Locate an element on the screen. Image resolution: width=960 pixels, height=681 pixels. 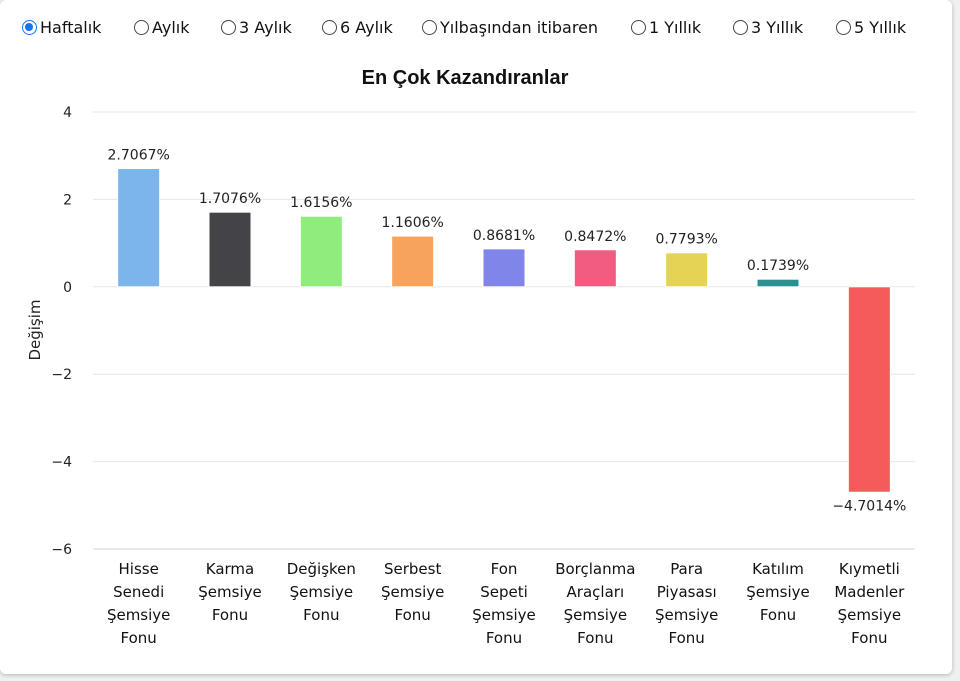
data-label: 0.1739% is located at coordinates (778, 266).